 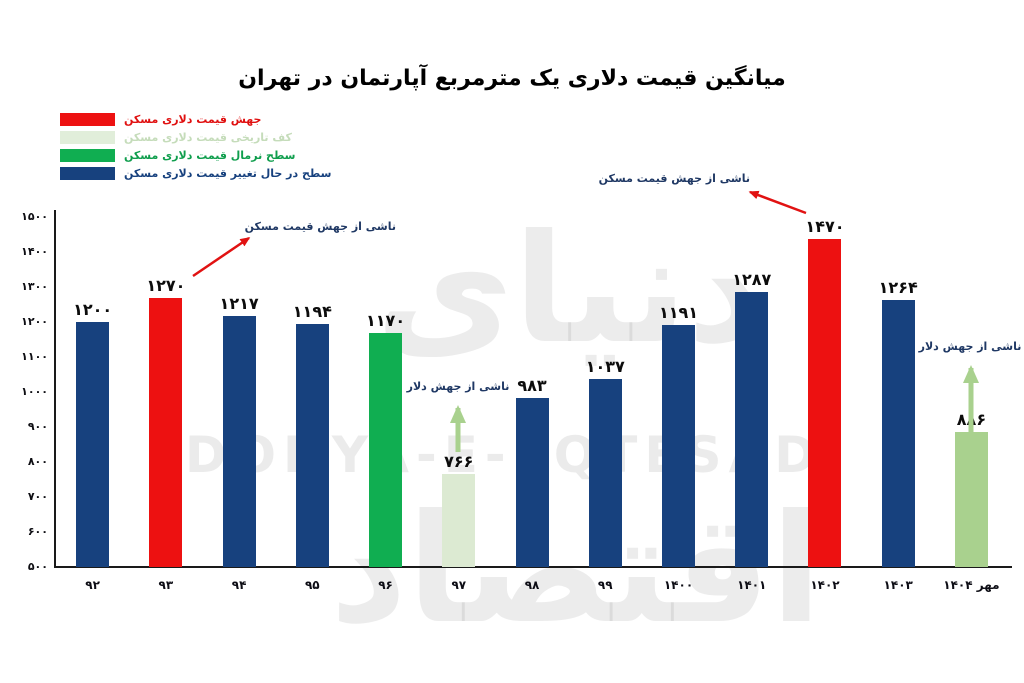 I want to click on legend-item-changing-level: سطح در حال تغییر قیمت دلاری مسکن, so click(x=195, y=173).